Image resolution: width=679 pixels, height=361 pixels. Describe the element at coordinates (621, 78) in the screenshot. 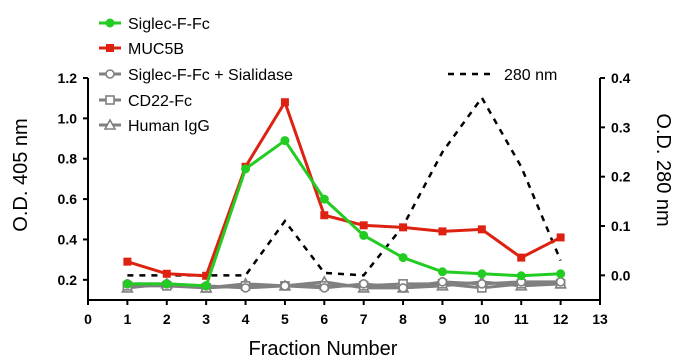

I see `y2-tick-label: 0.4` at that location.